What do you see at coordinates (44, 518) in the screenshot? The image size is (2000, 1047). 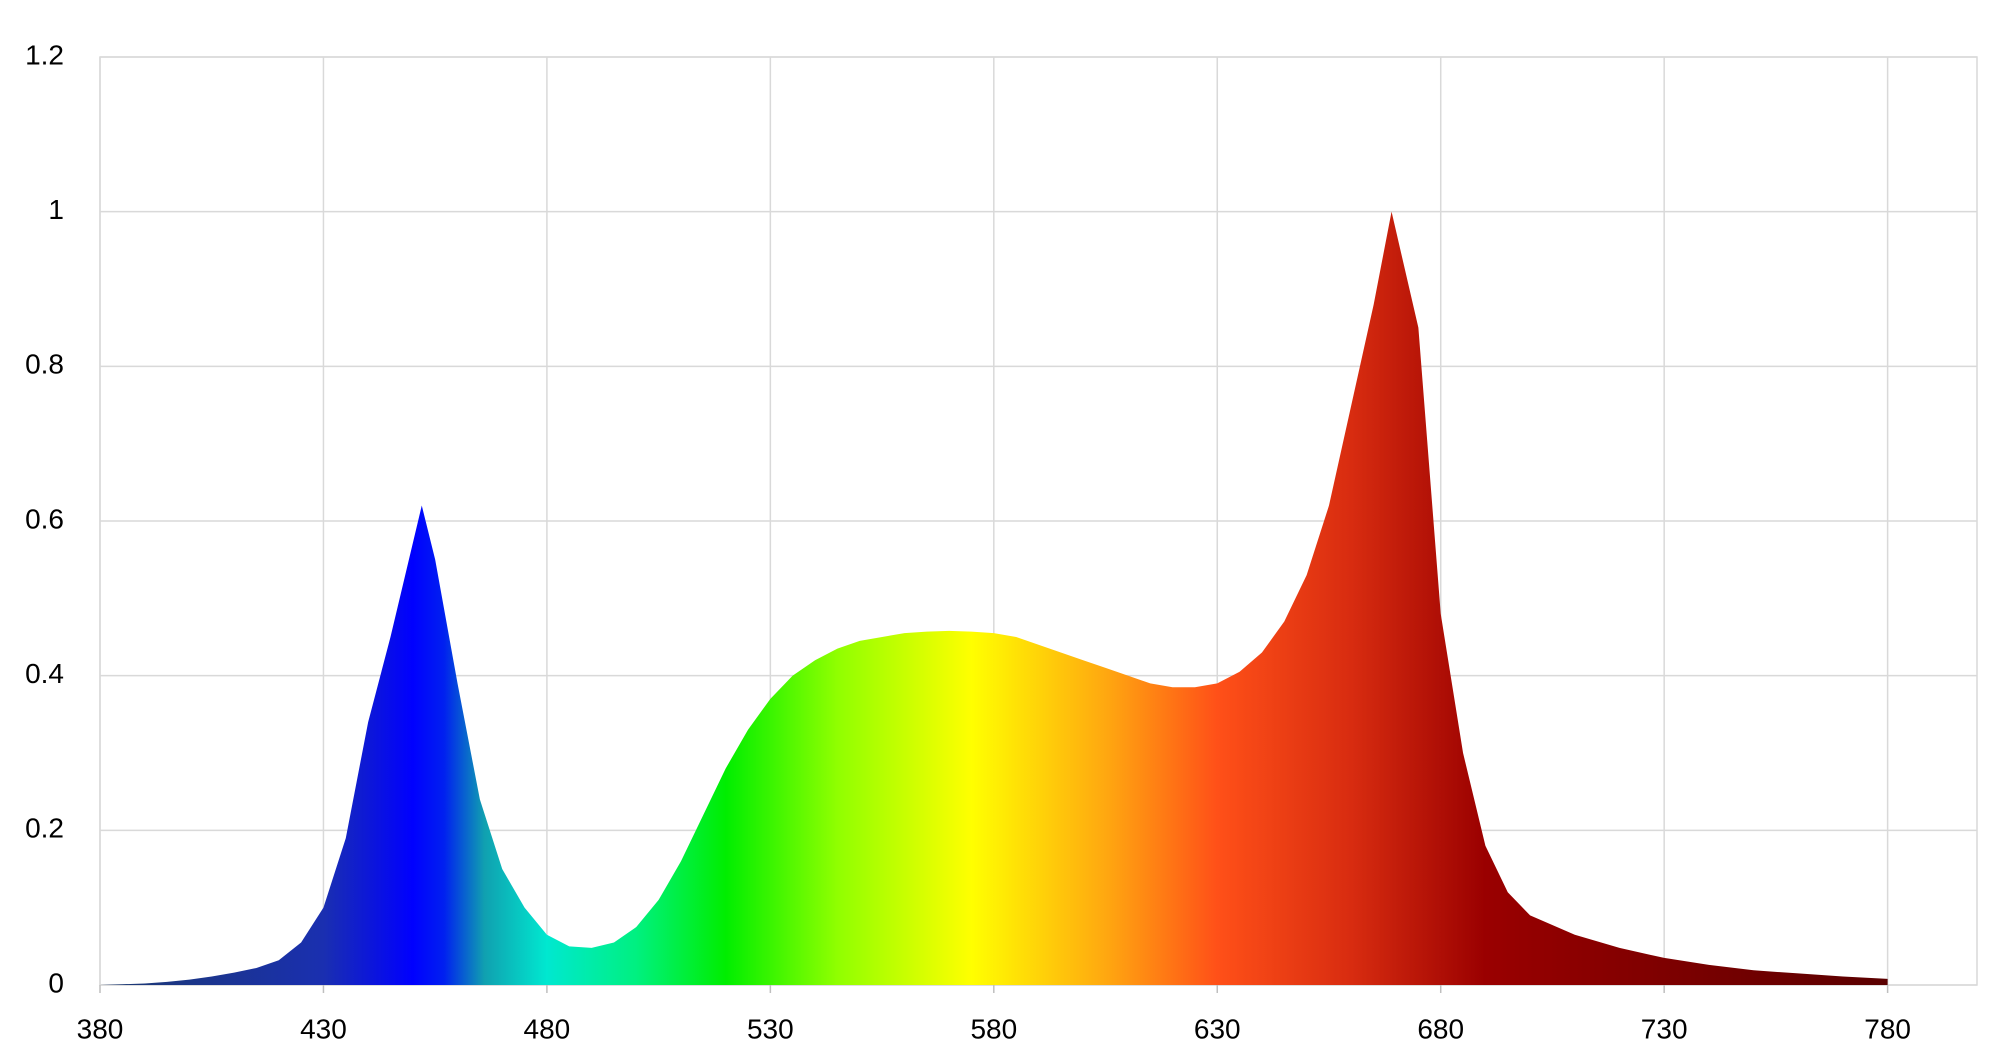 I see `y-tick-label: 0.6` at bounding box center [44, 518].